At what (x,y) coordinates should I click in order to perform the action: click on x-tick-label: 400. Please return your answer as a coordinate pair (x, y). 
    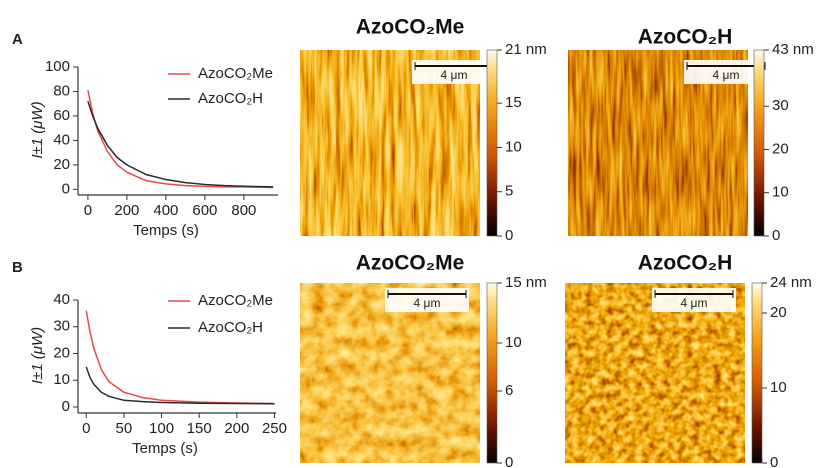
    Looking at the image, I should click on (165, 210).